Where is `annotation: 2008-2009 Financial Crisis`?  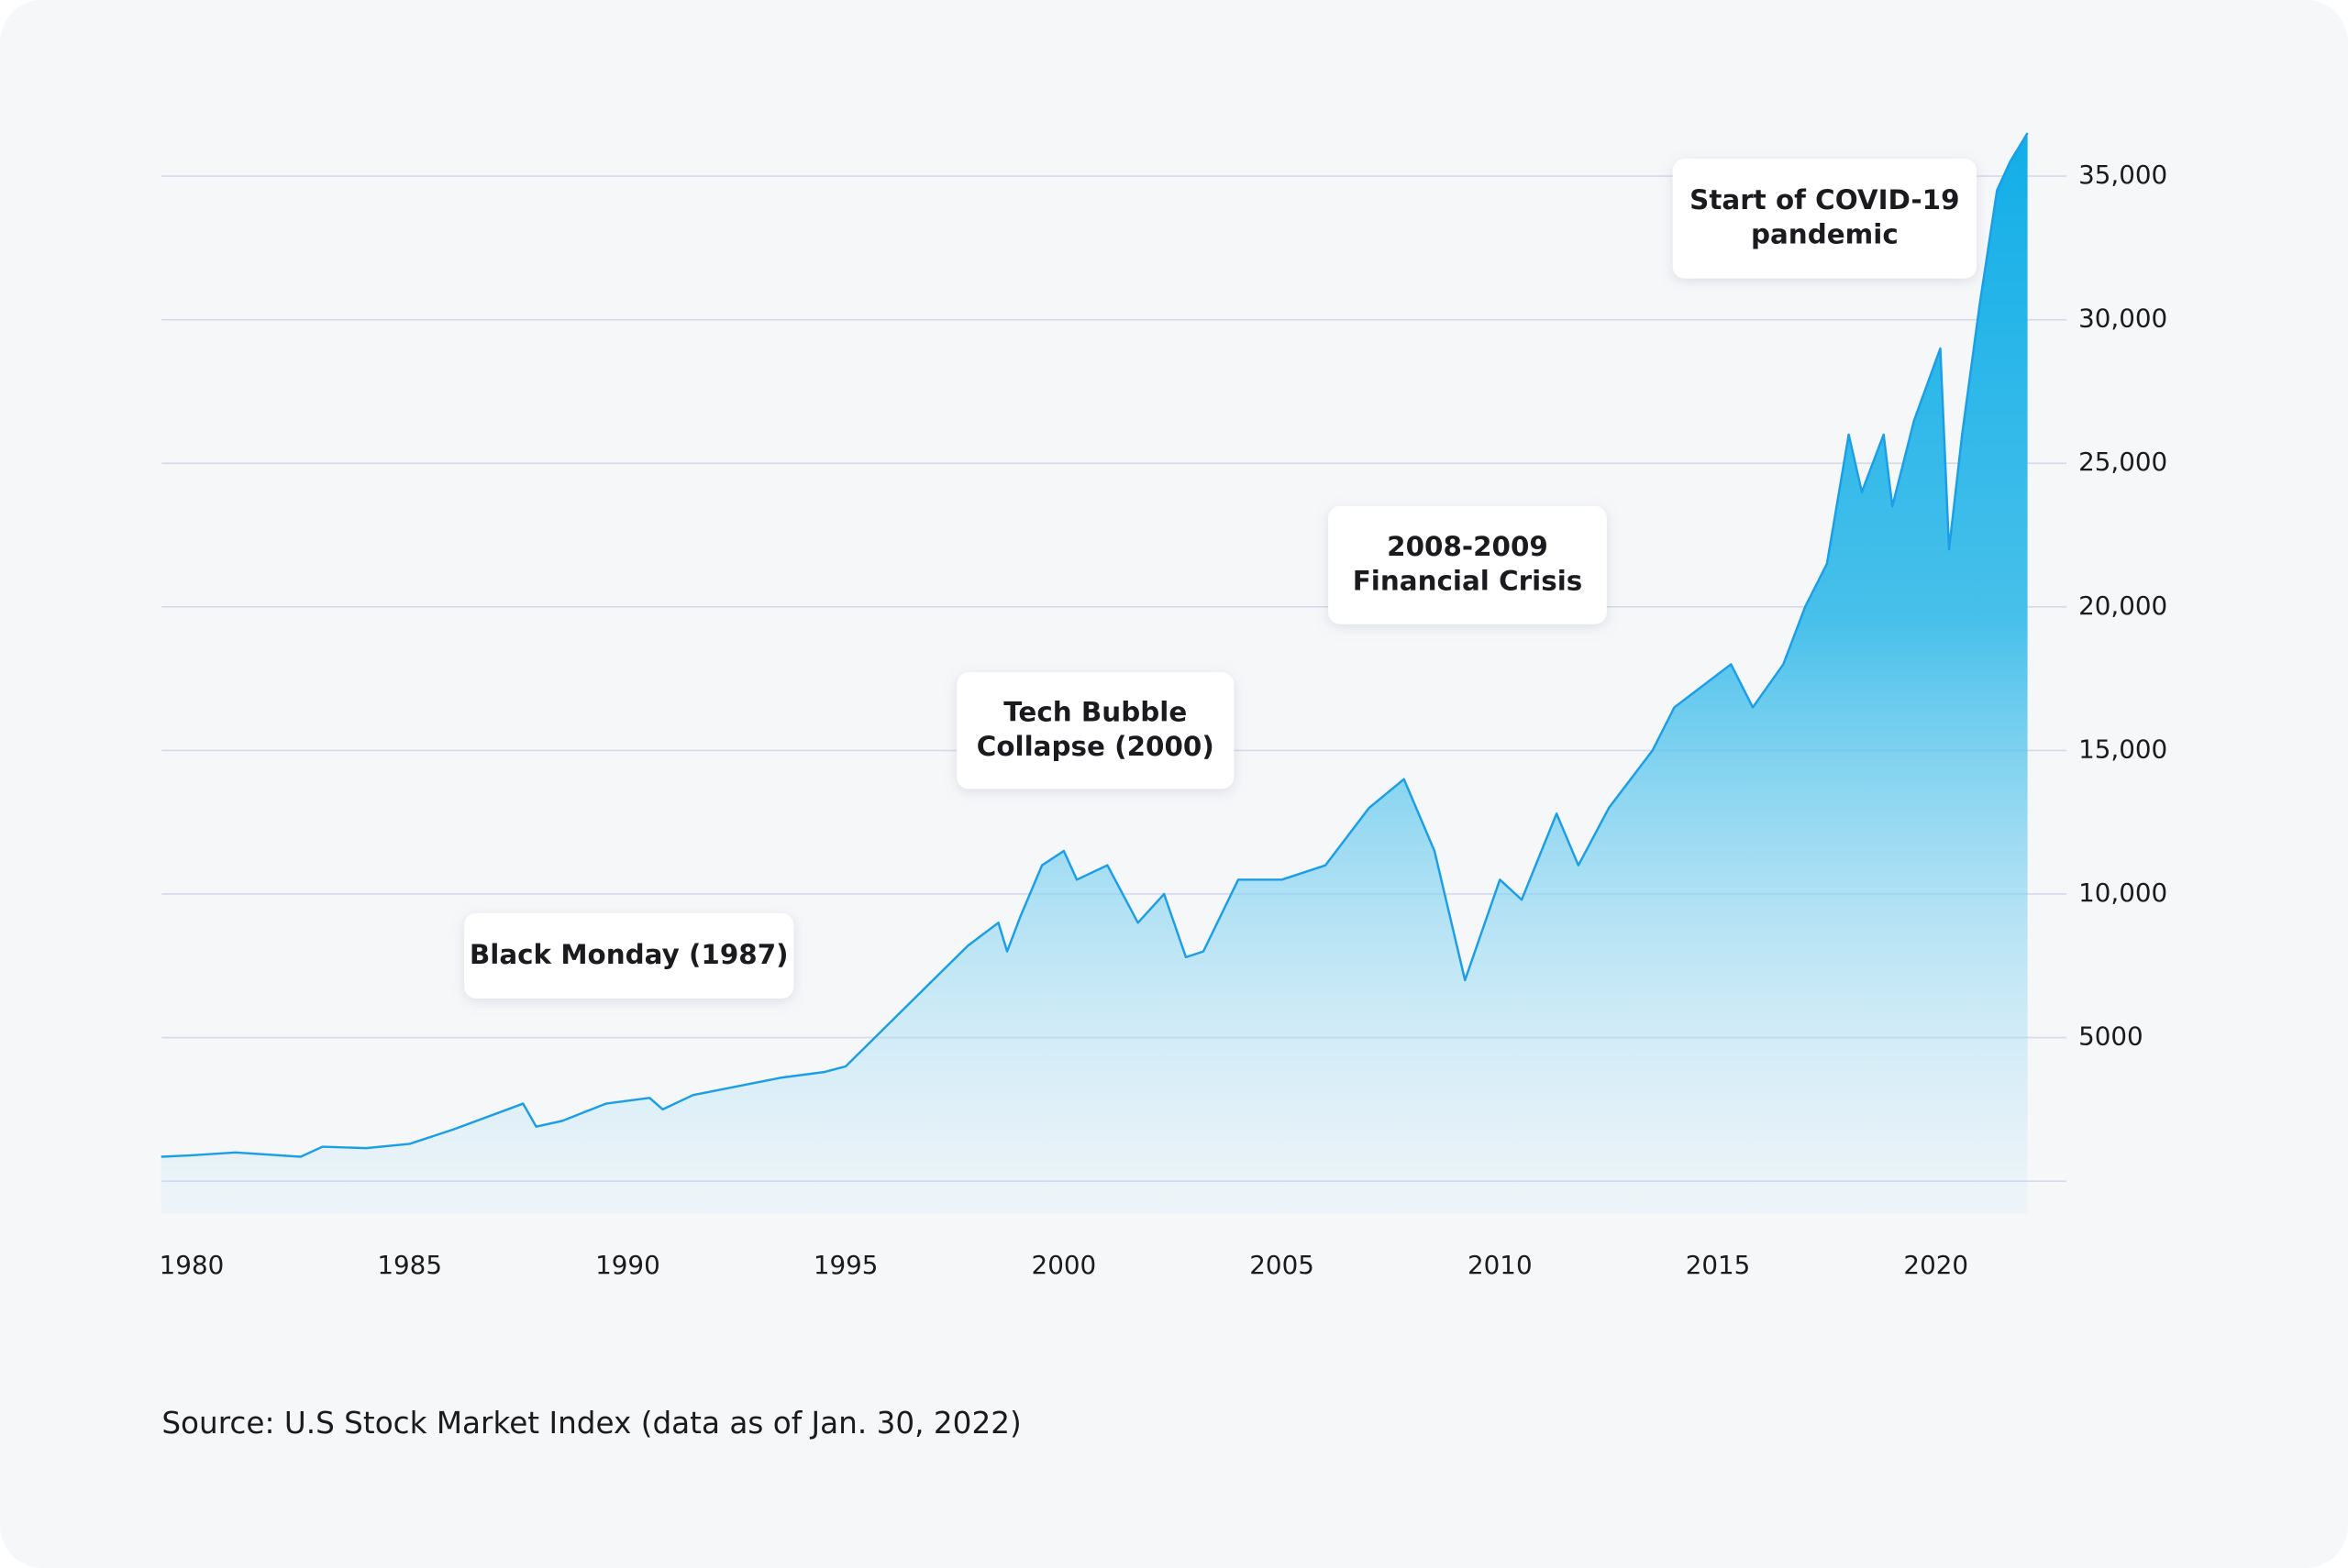 annotation: 2008-2009 Financial Crisis is located at coordinates (1467, 565).